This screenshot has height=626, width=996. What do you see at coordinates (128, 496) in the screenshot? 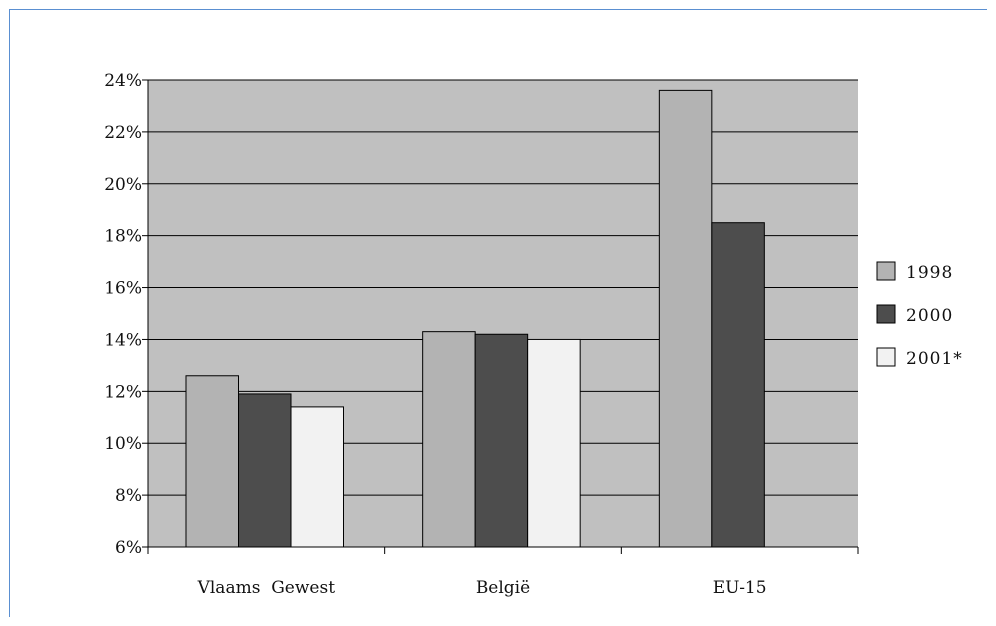
I see `y-tick-label-8: 8%` at bounding box center [128, 496].